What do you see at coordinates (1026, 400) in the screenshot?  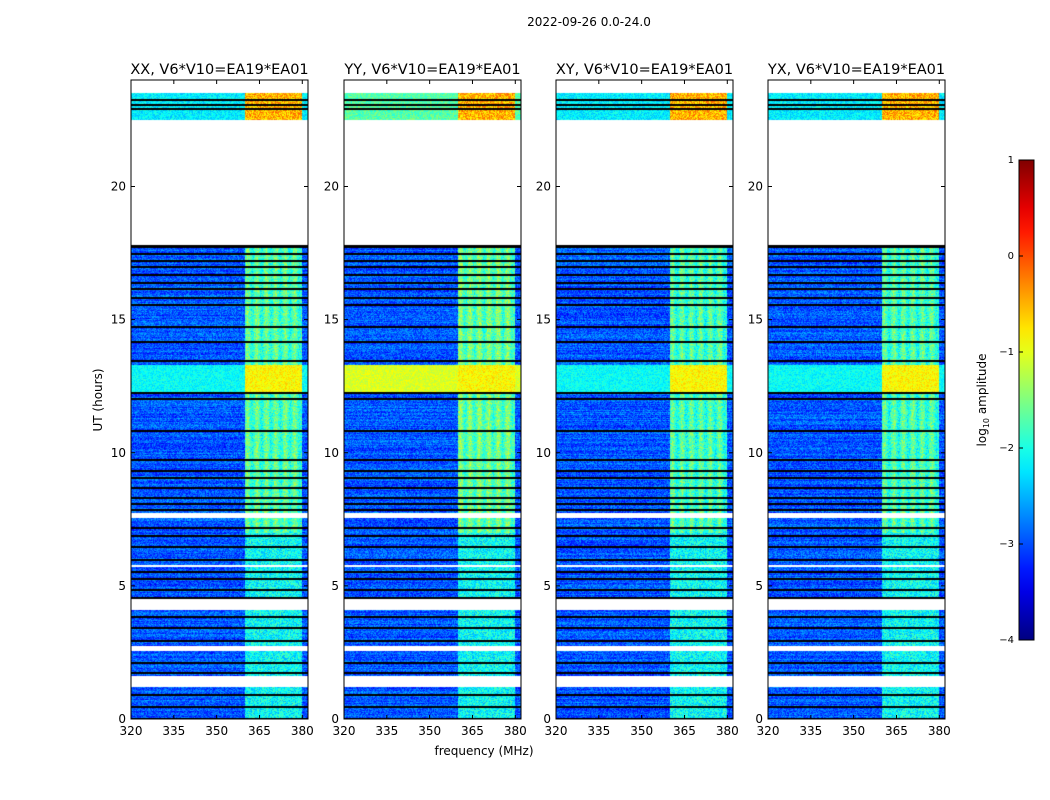 I see `colorbar-gradient` at bounding box center [1026, 400].